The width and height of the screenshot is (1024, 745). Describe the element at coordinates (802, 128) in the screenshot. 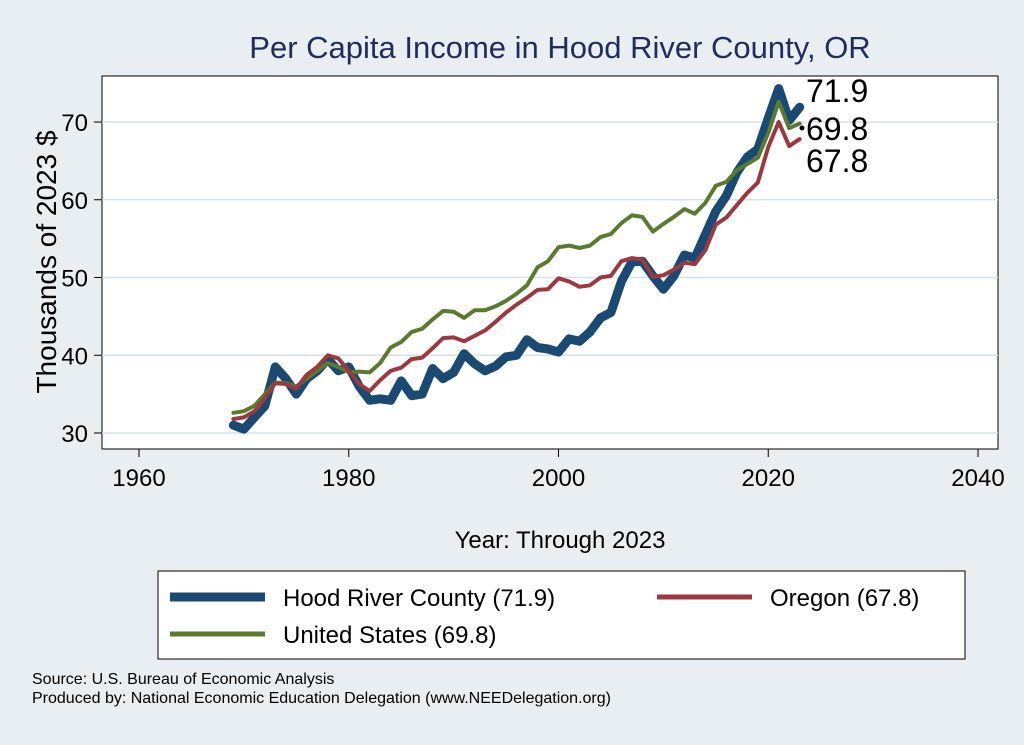

I see `end-label-marker` at that location.